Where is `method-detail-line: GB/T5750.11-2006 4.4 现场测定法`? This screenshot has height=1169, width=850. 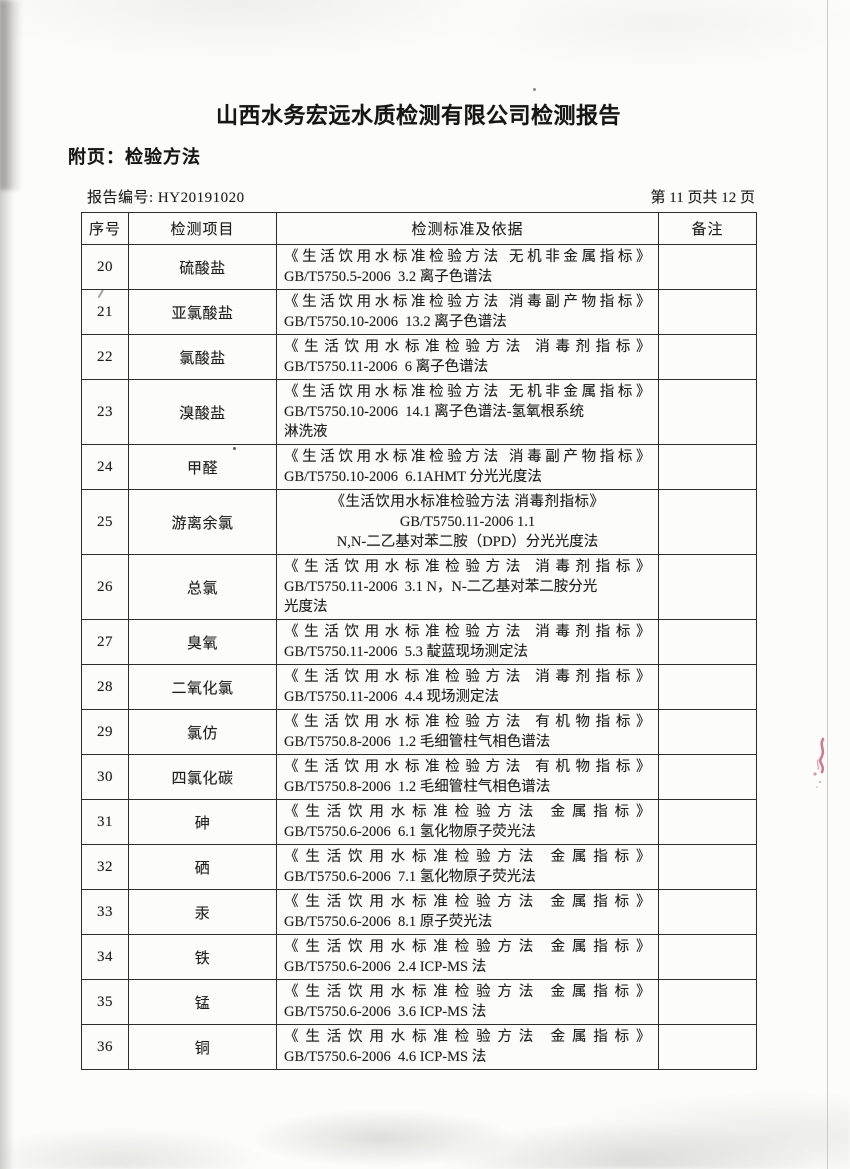 method-detail-line: GB/T5750.11-2006 4.4 现场测定法 is located at coordinates (391, 697).